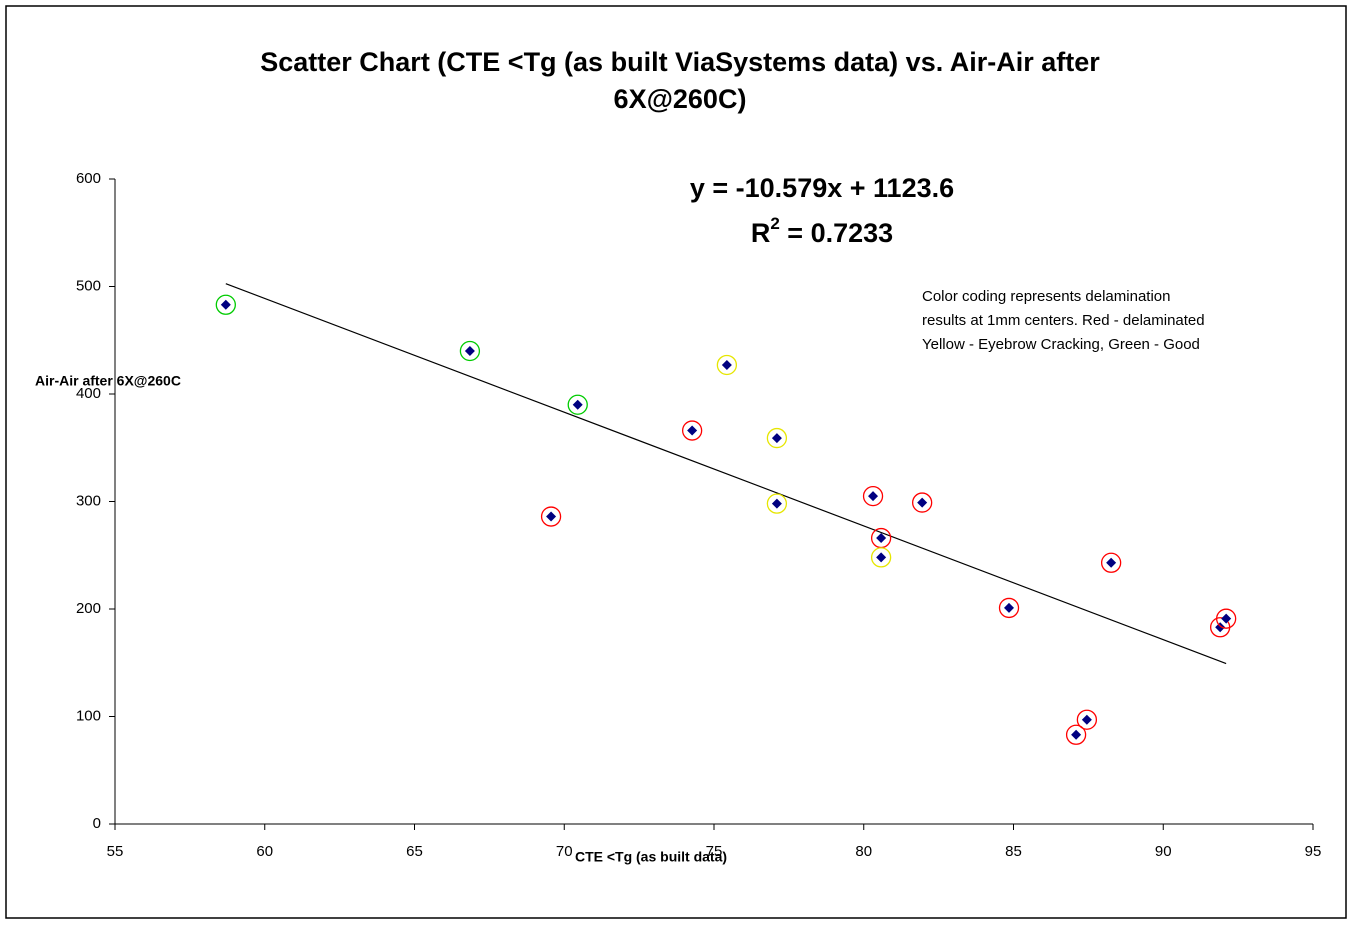 This screenshot has width=1352, height=925. Describe the element at coordinates (1061, 344) in the screenshot. I see `annotation: Yellow - Eyebrow Cracking, Green - Good` at that location.